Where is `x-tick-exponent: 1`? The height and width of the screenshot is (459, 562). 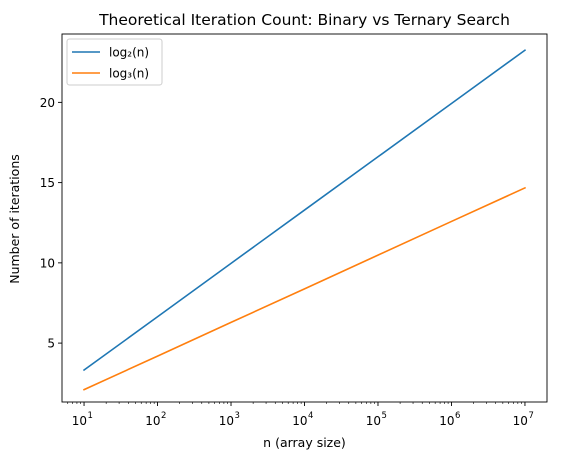
x-tick-exponent: 1 is located at coordinates (90, 416).